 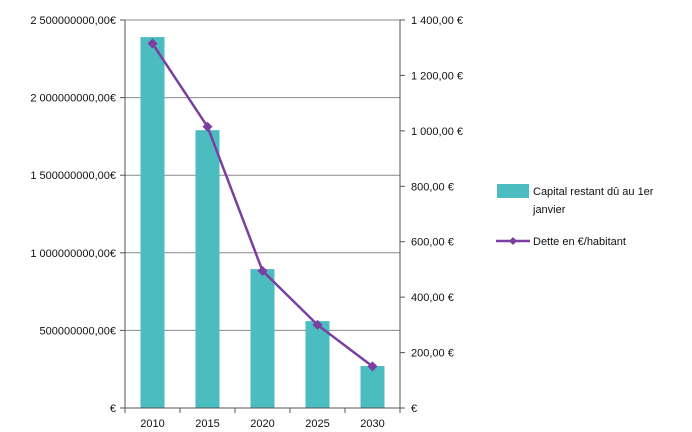 What do you see at coordinates (593, 192) in the screenshot?
I see `legend-label-capital-line1: Capital restant dû au 1er` at bounding box center [593, 192].